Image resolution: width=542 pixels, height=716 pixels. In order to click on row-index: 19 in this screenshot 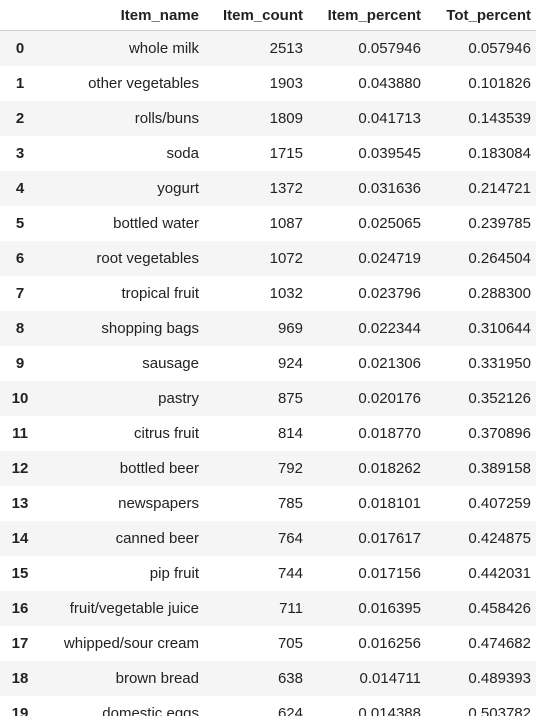, I will do `click(20, 710)`.